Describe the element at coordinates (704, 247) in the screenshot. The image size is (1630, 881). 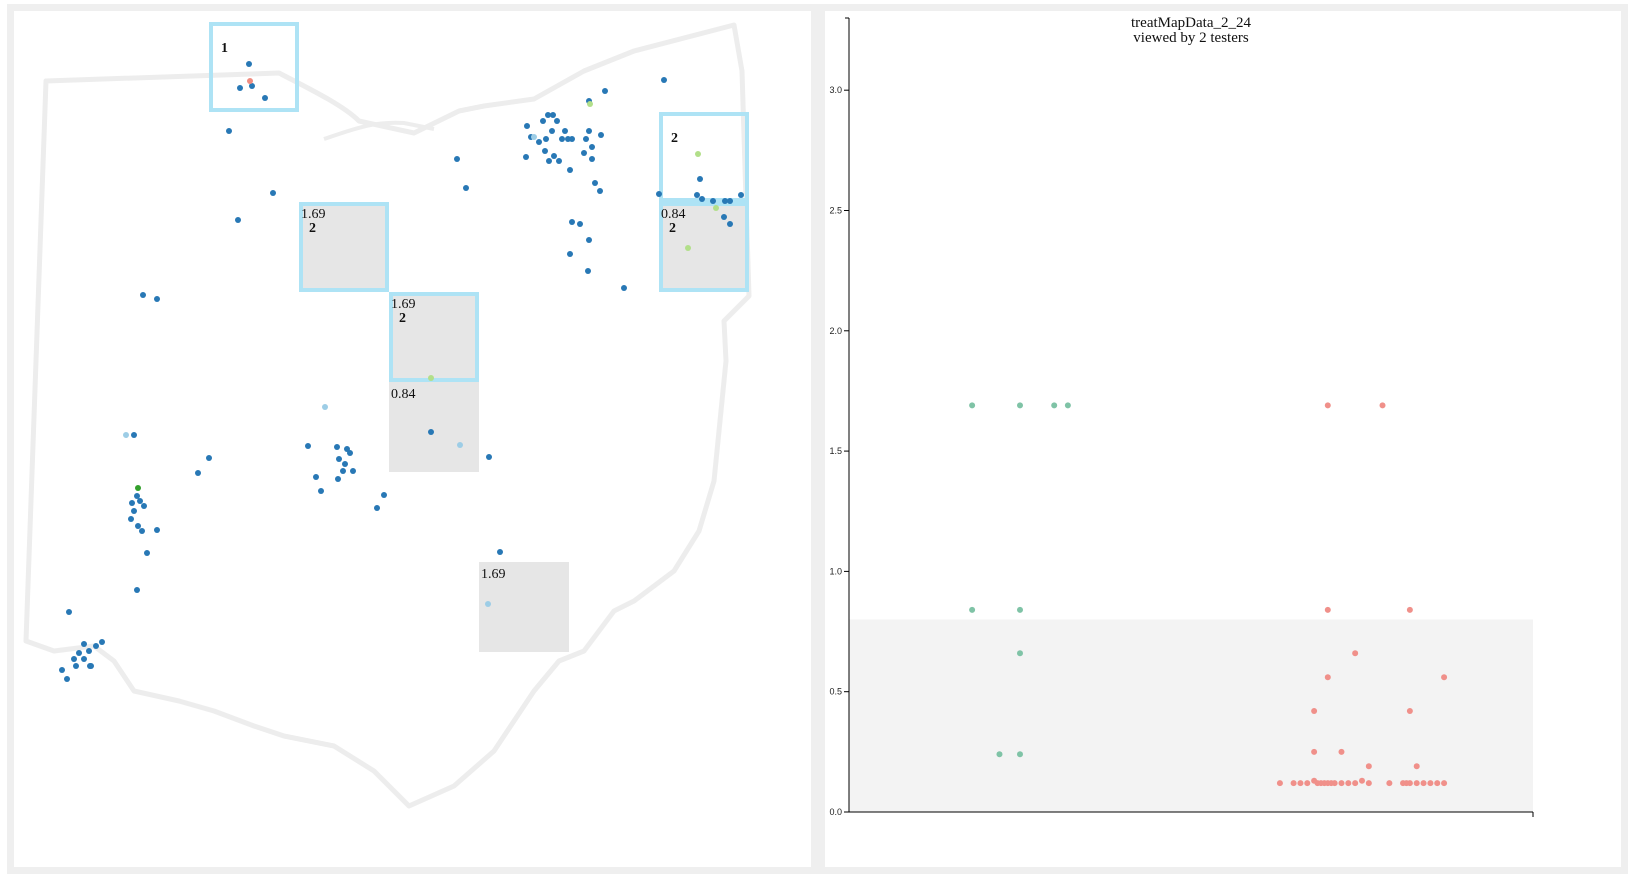
I see `grid-cell: 0.842` at that location.